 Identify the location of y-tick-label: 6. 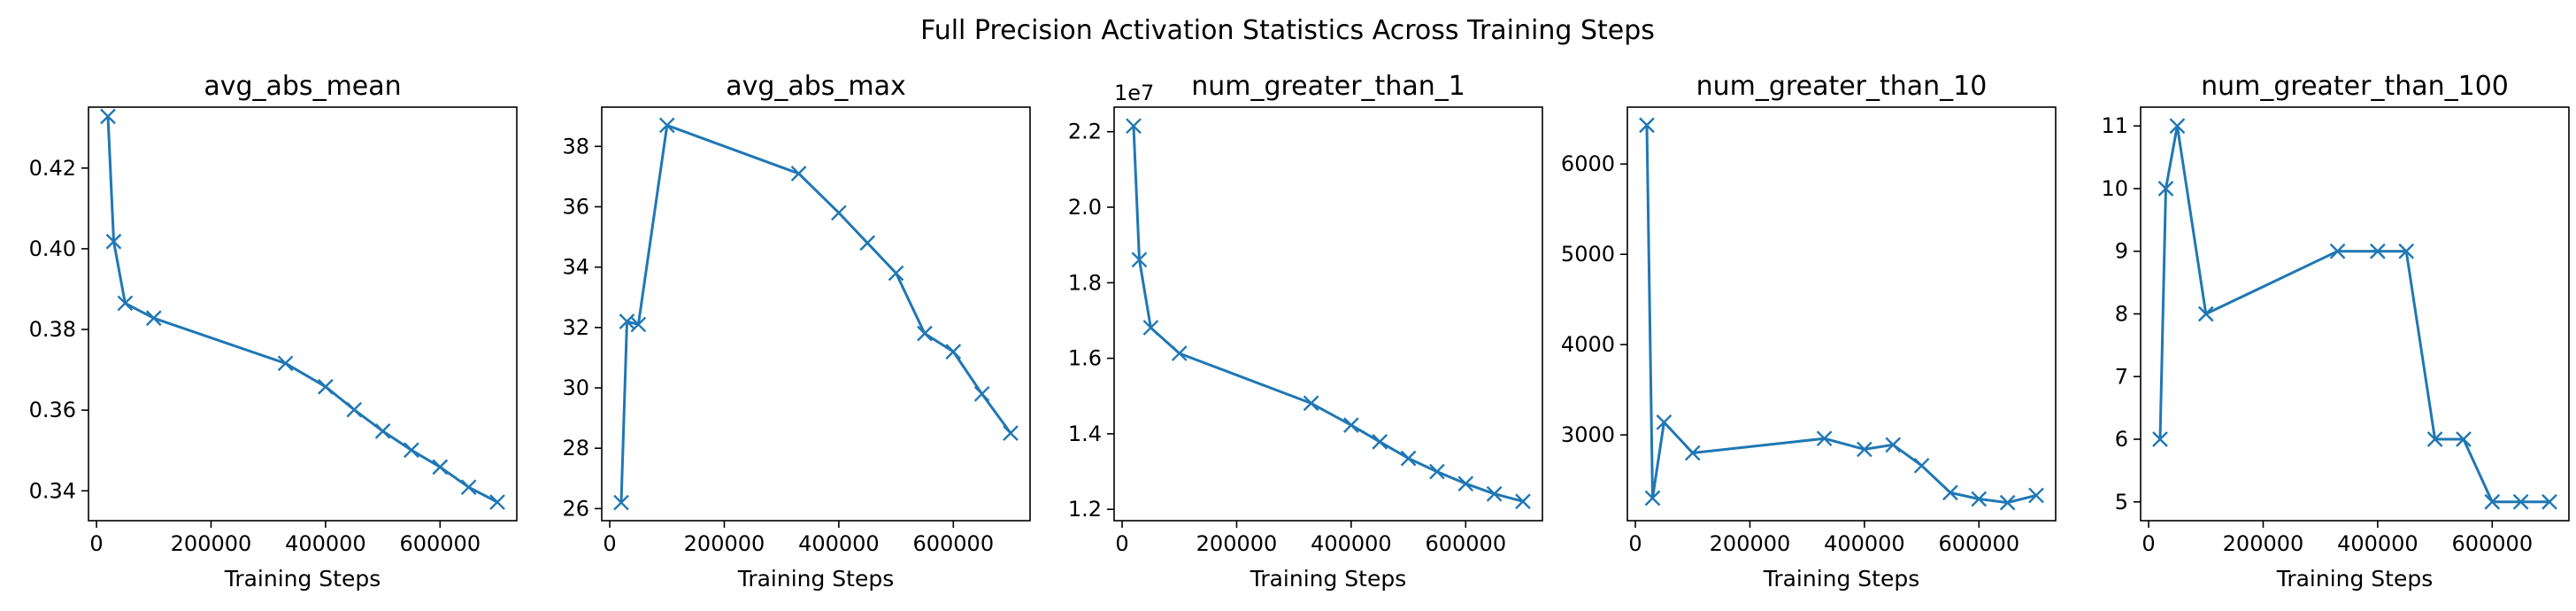
(2121, 439).